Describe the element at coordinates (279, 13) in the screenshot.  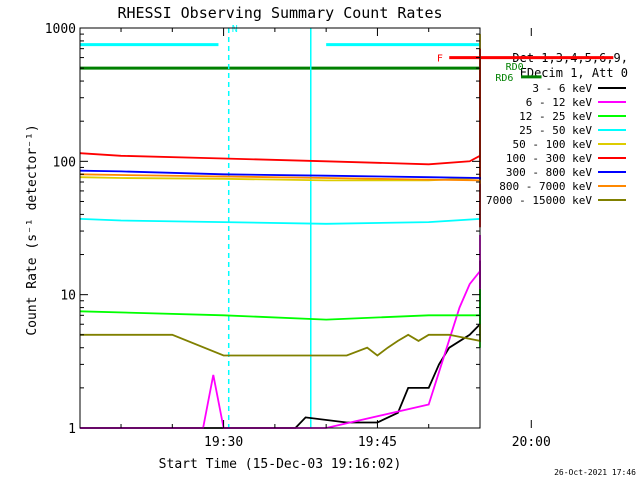
I see `chart-title: RHESSI Observing Summary Count Rates` at that location.